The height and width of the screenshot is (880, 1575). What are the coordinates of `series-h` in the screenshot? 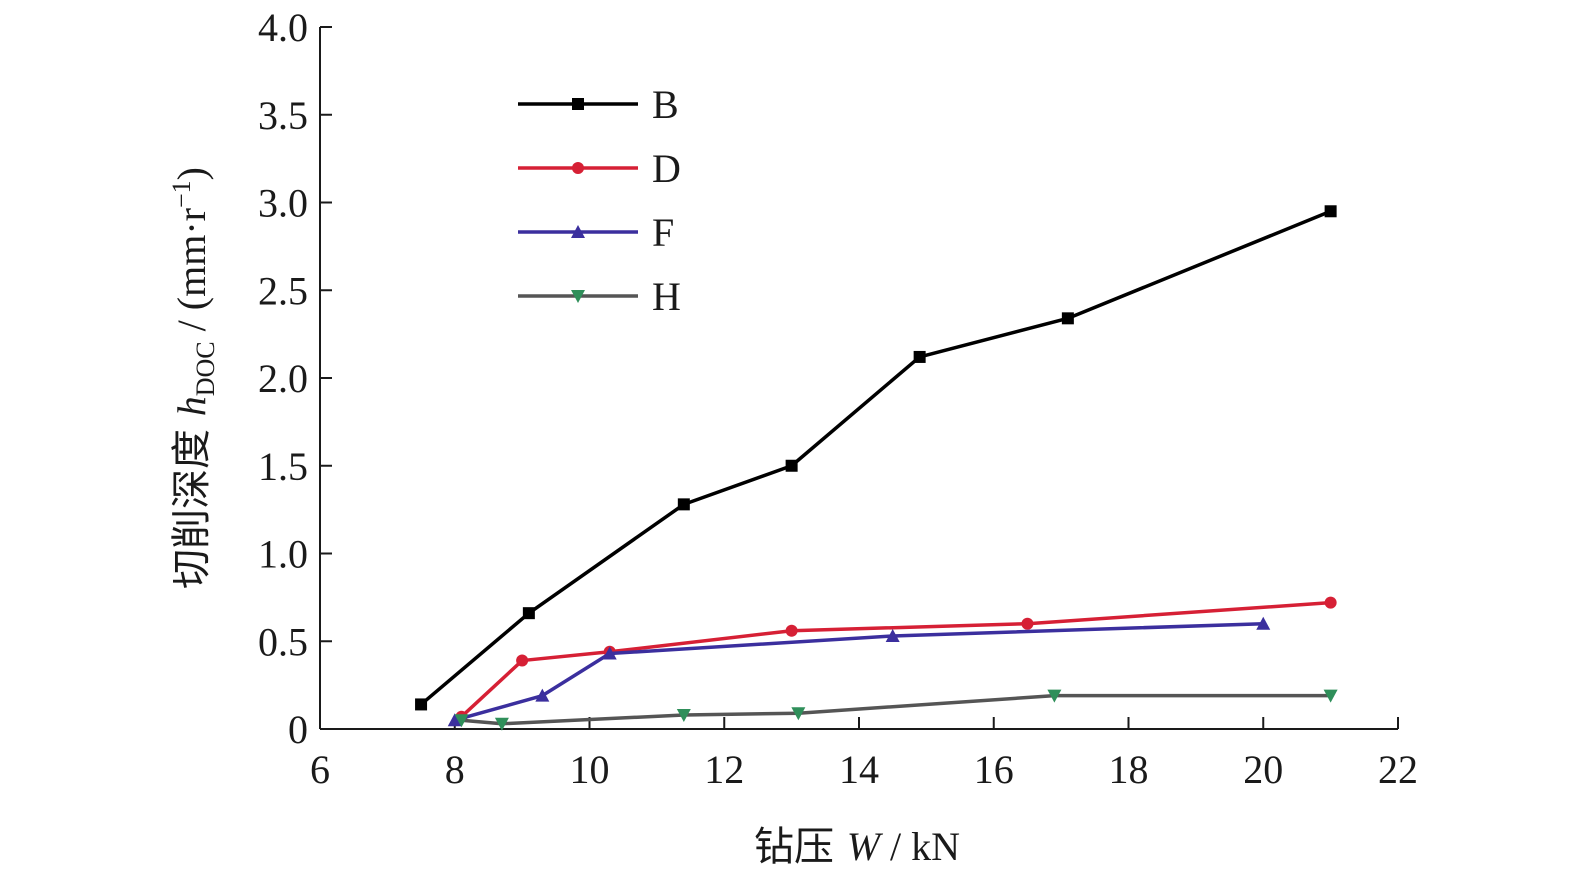 It's located at (896, 710).